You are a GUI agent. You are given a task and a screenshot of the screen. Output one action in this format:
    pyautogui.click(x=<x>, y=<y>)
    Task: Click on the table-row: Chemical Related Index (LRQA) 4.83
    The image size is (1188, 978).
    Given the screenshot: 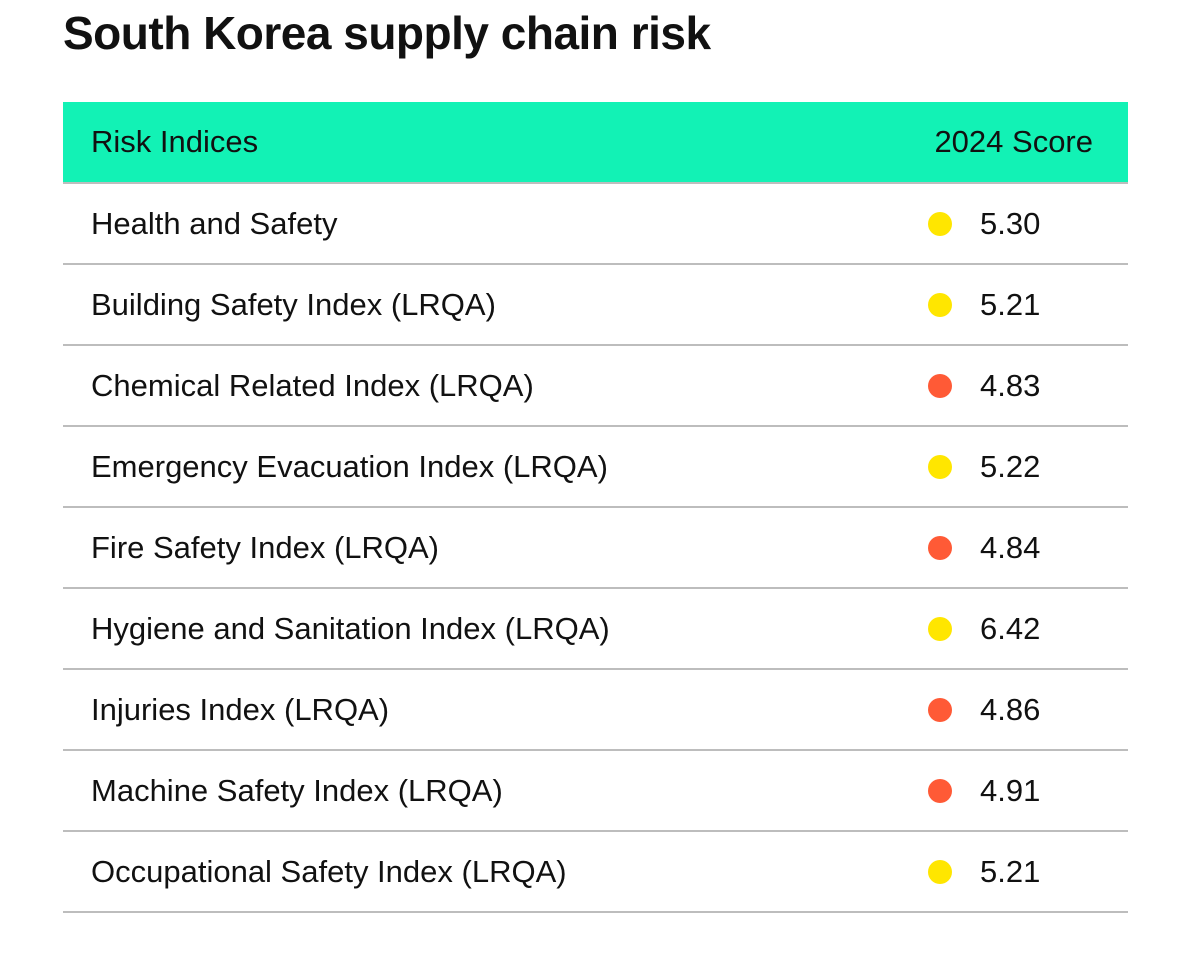 What is the action you would take?
    pyautogui.click(x=595, y=386)
    